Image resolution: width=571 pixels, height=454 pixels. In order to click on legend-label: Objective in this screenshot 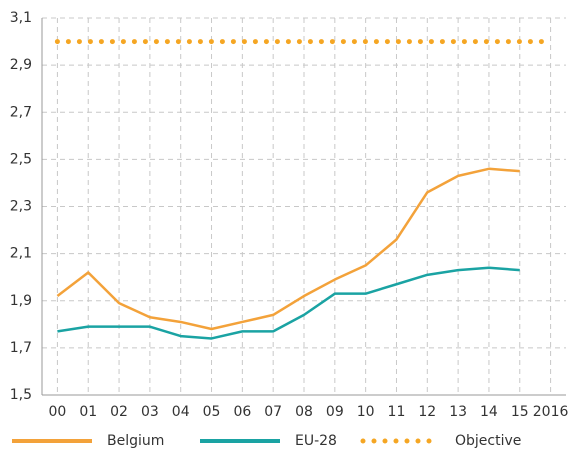, I will do `click(488, 441)`.